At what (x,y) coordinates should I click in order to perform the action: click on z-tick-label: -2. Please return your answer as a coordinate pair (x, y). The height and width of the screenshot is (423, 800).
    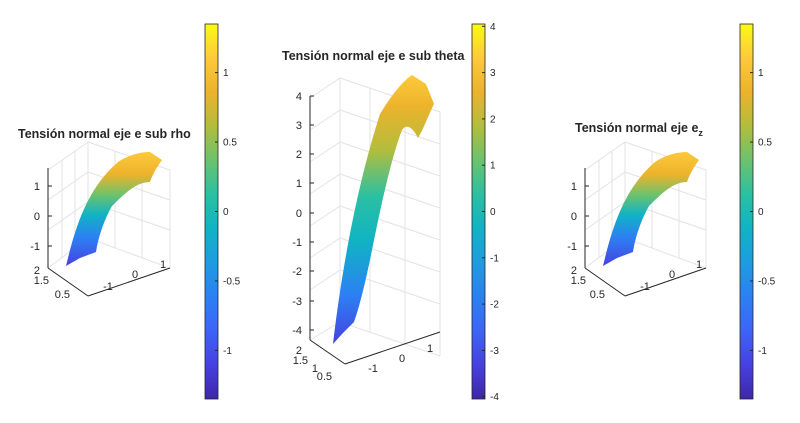
    Looking at the image, I should click on (297, 272).